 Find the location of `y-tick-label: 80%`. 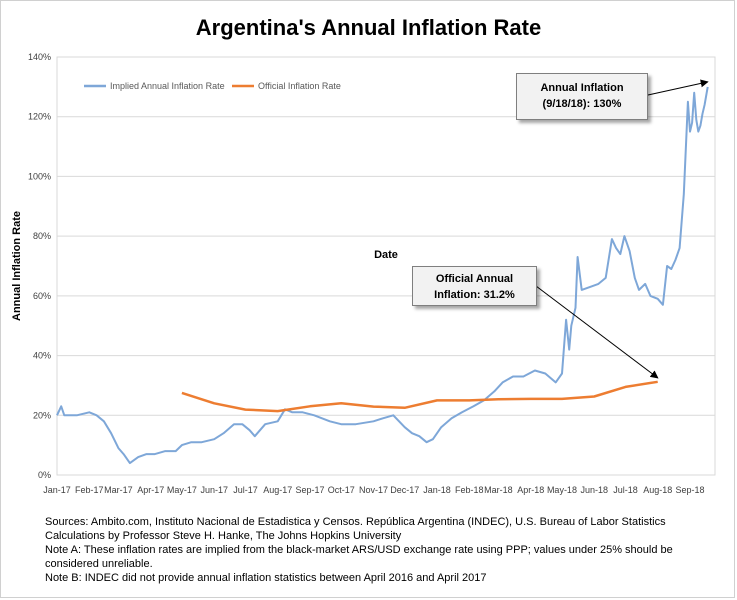

y-tick-label: 80% is located at coordinates (42, 236).